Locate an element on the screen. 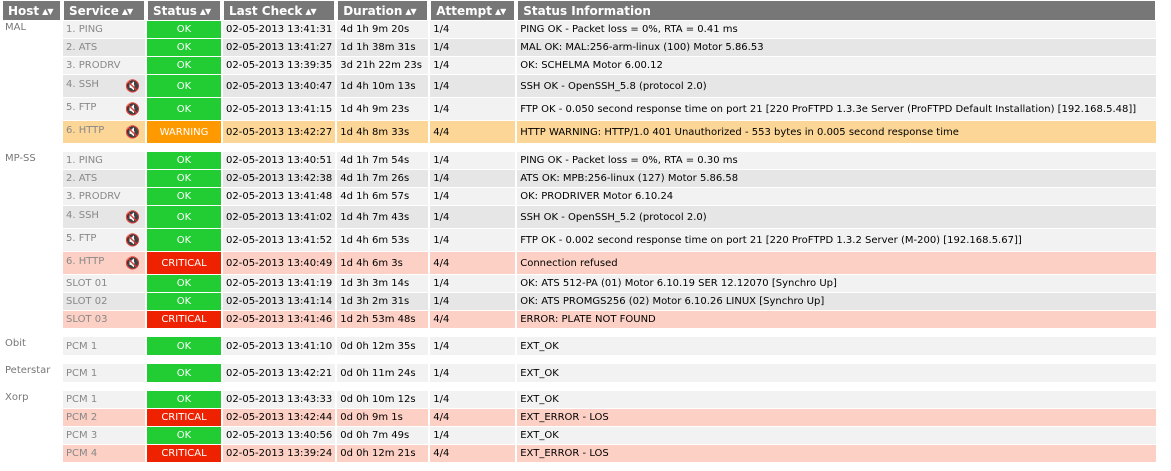  last-check-cell: 02-05-2013 13:41:52 is located at coordinates (279, 240).